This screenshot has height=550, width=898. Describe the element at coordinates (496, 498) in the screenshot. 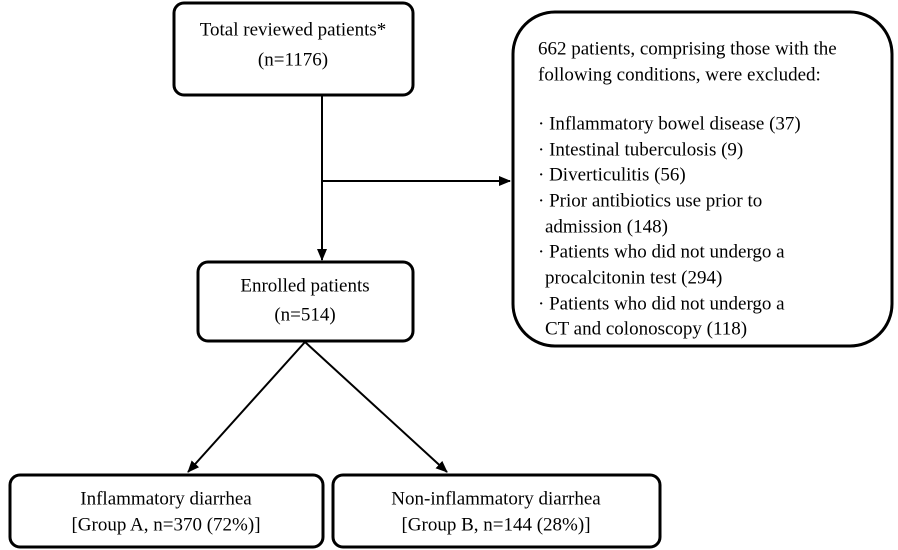

I see `box-text: Non-inflammatory diarrhea` at that location.